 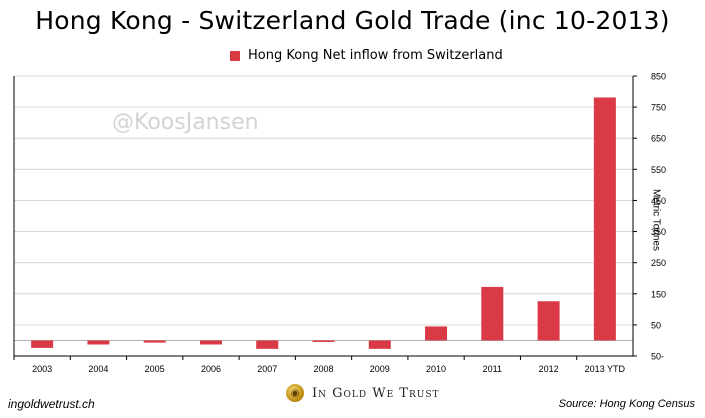 I want to click on brand: ◉ In Gold We Trust, so click(x=363, y=393).